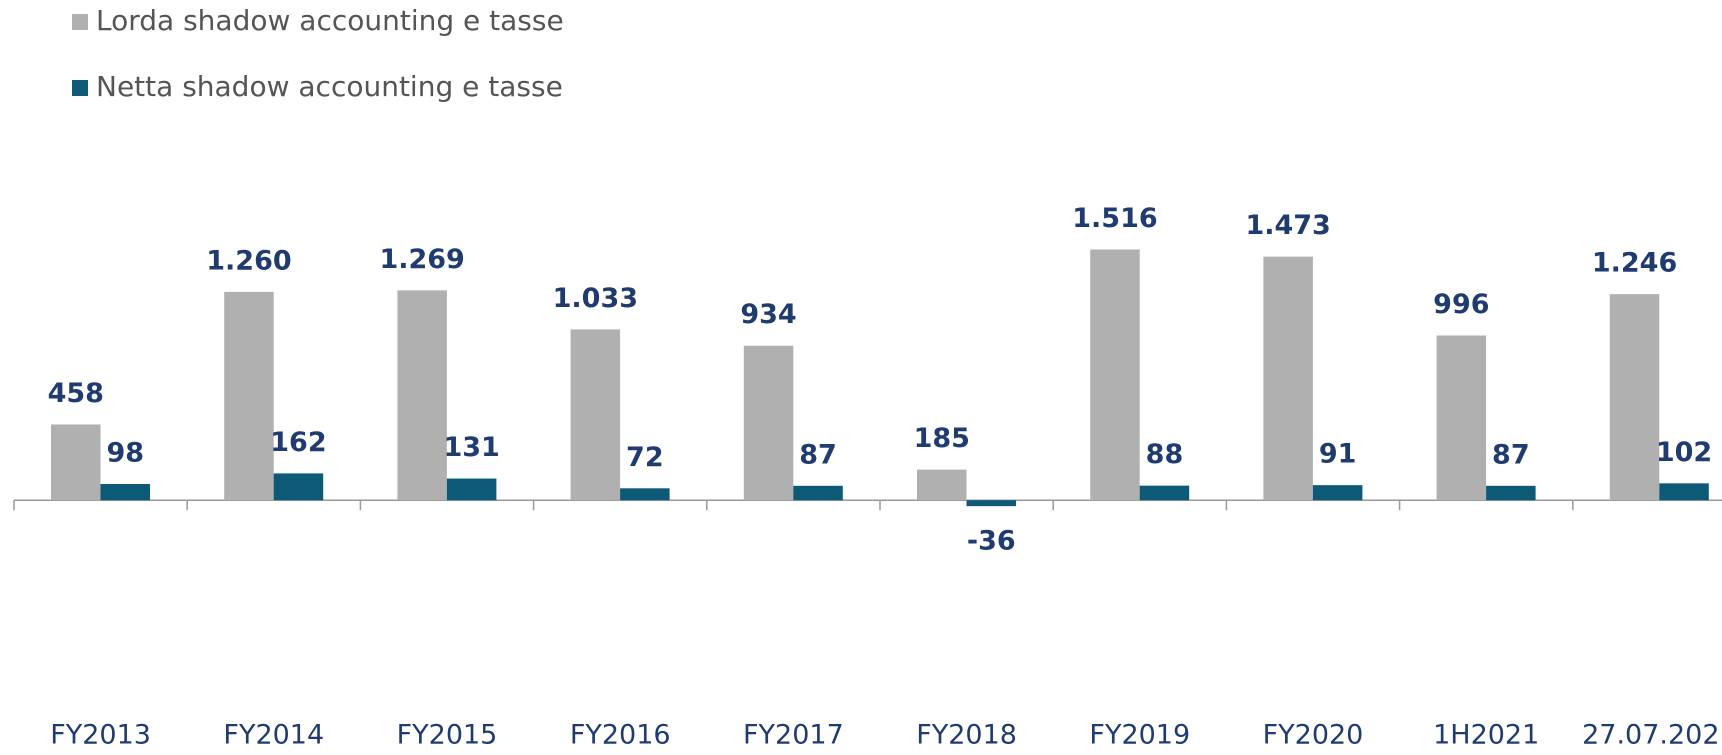 Image resolution: width=1722 pixels, height=755 pixels. I want to click on value-label: 934, so click(768, 314).